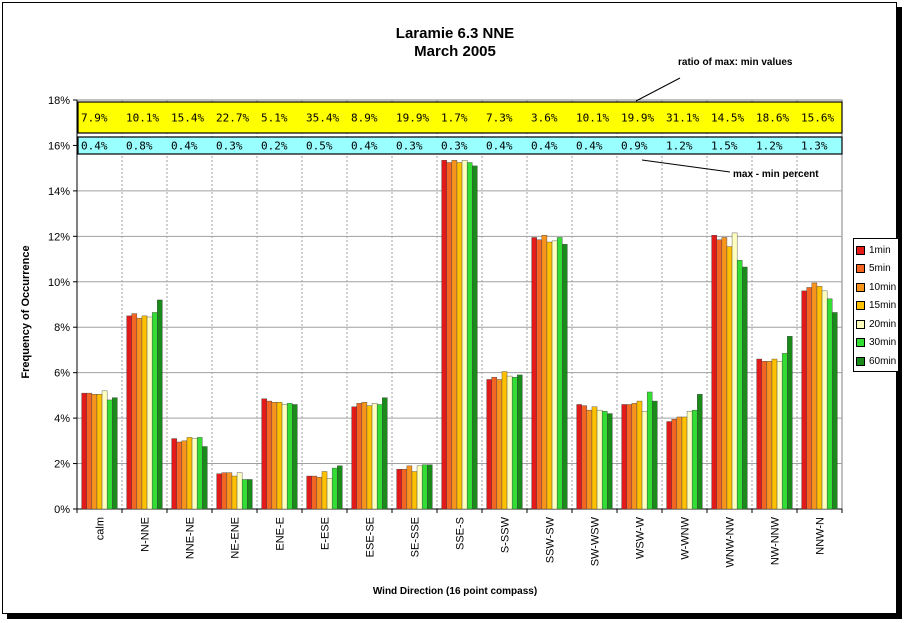 This screenshot has height=623, width=907. Describe the element at coordinates (26, 311) in the screenshot. I see `y-axis-label: Frequency of Occurrence` at that location.